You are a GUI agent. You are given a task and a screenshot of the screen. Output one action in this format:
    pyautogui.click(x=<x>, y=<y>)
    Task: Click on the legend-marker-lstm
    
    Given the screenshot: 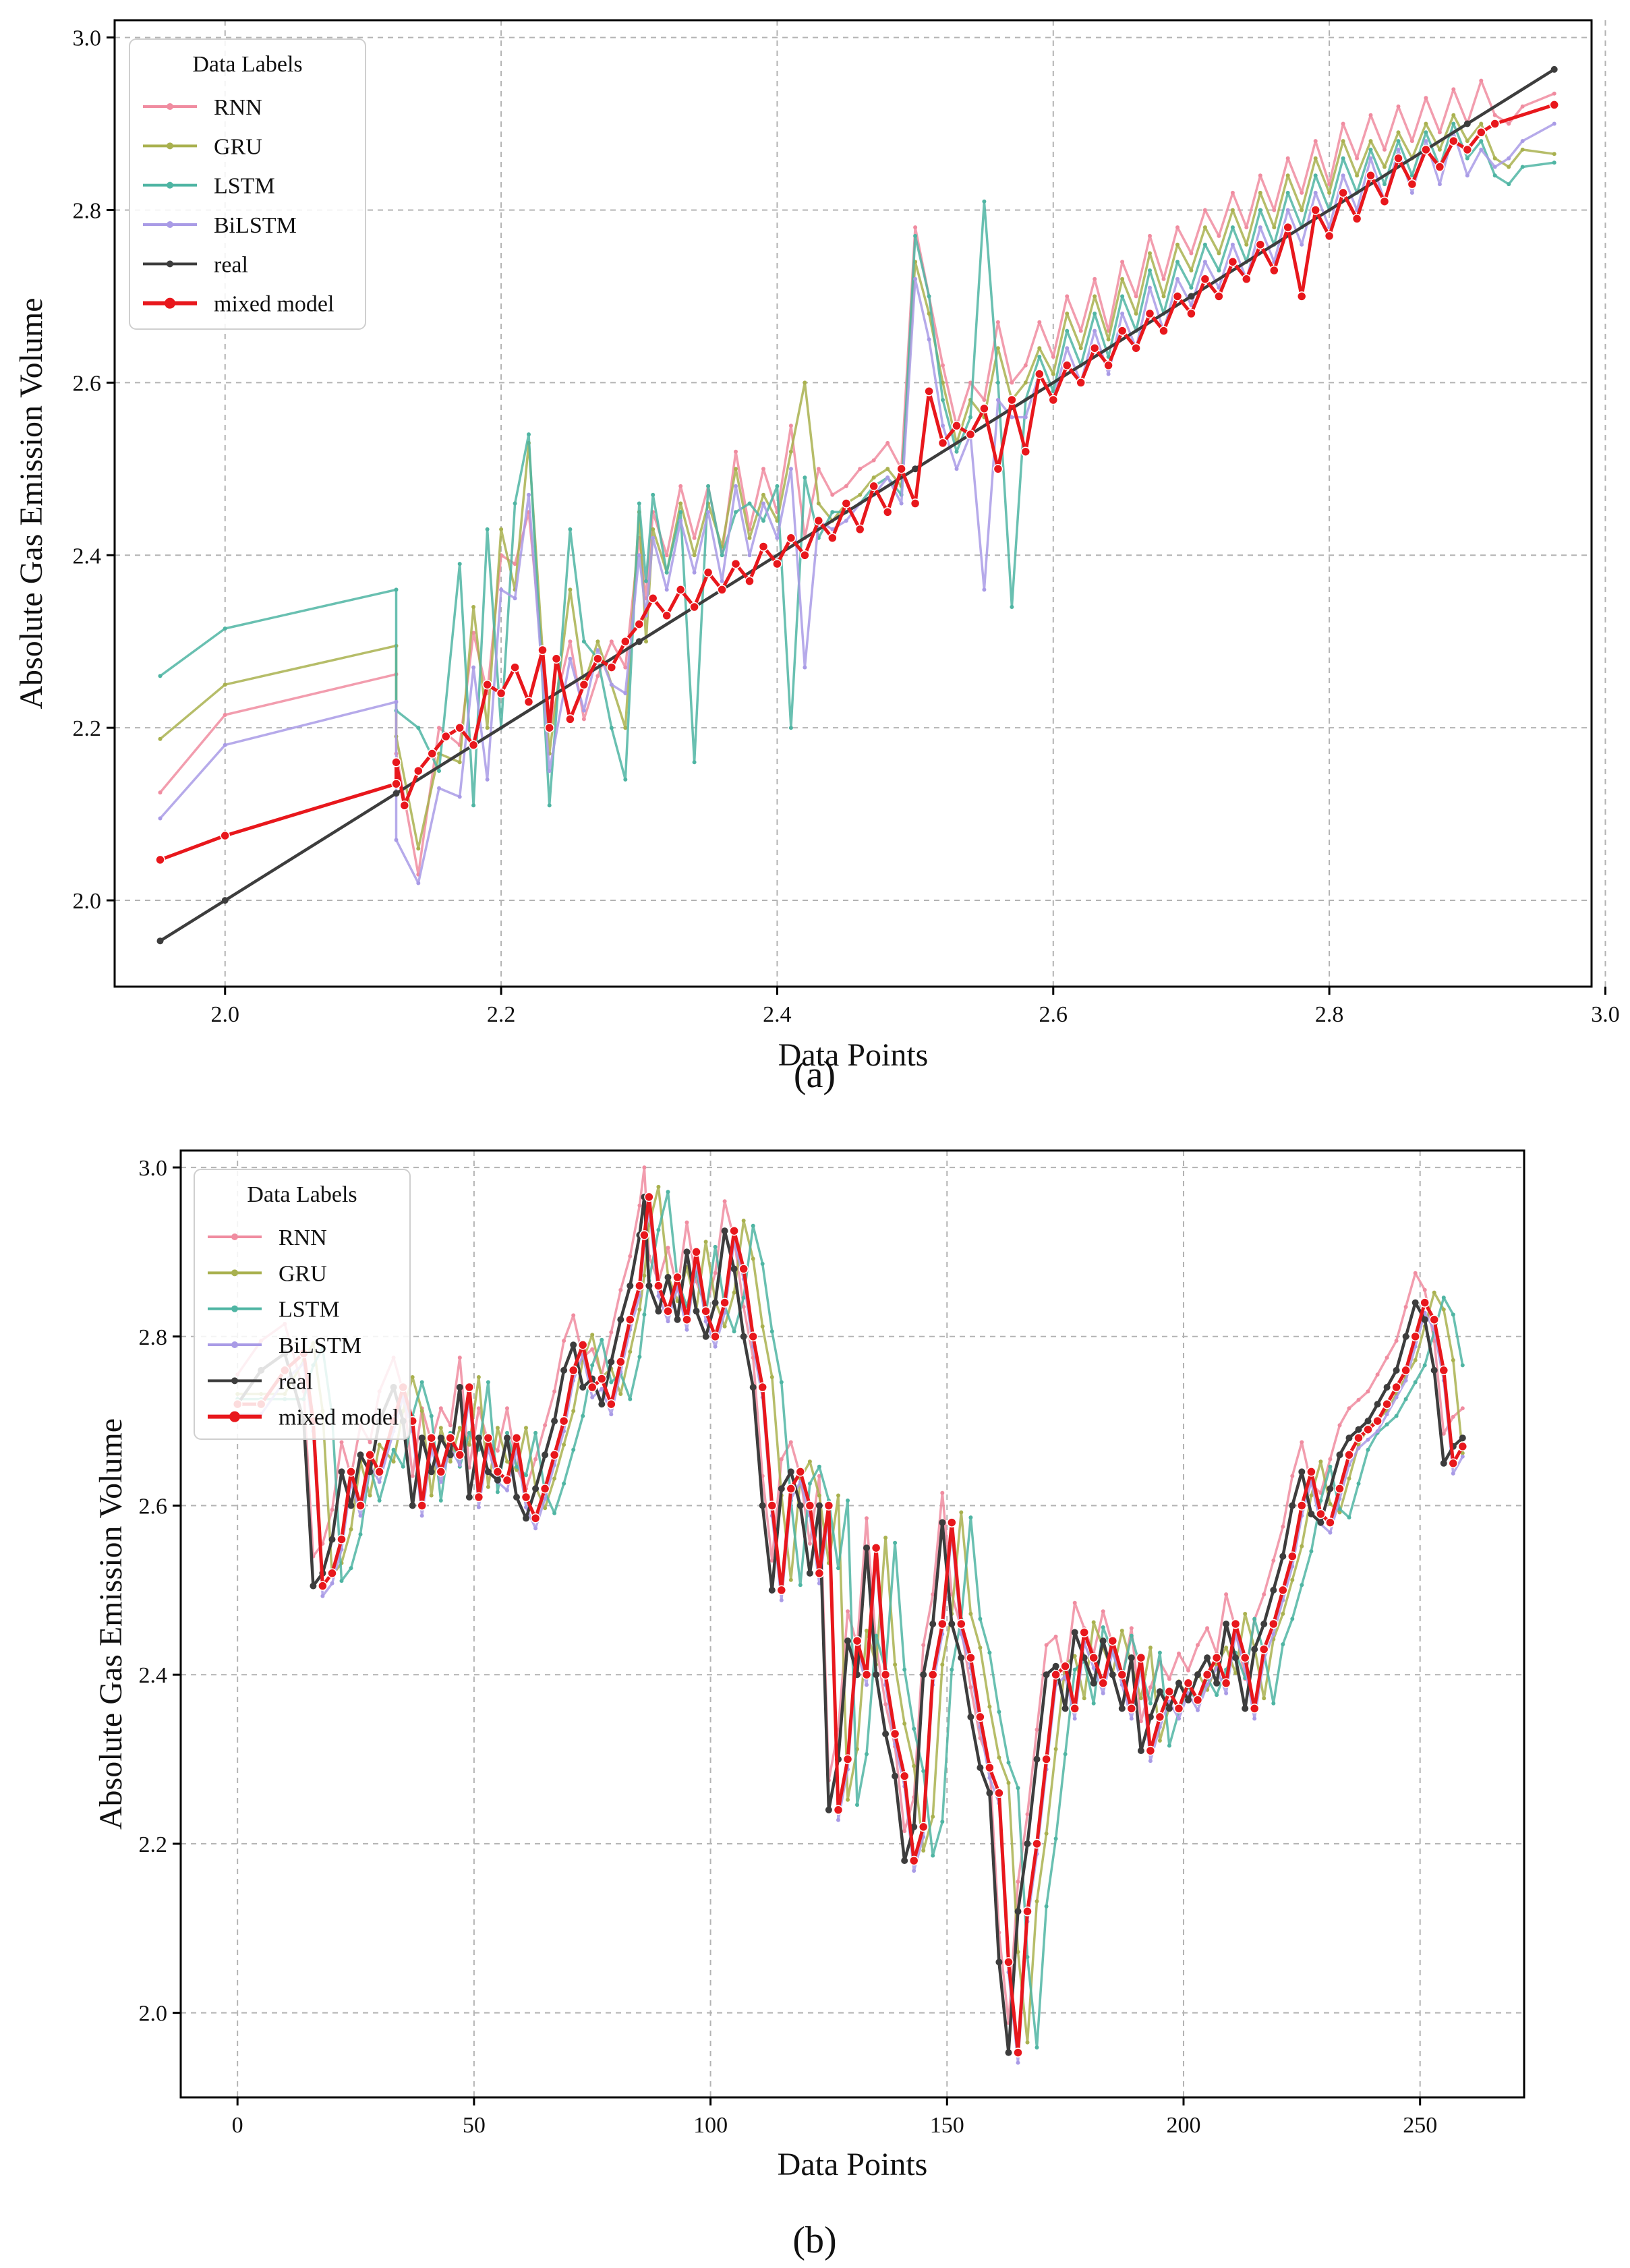 What is the action you would take?
    pyautogui.click(x=235, y=1308)
    